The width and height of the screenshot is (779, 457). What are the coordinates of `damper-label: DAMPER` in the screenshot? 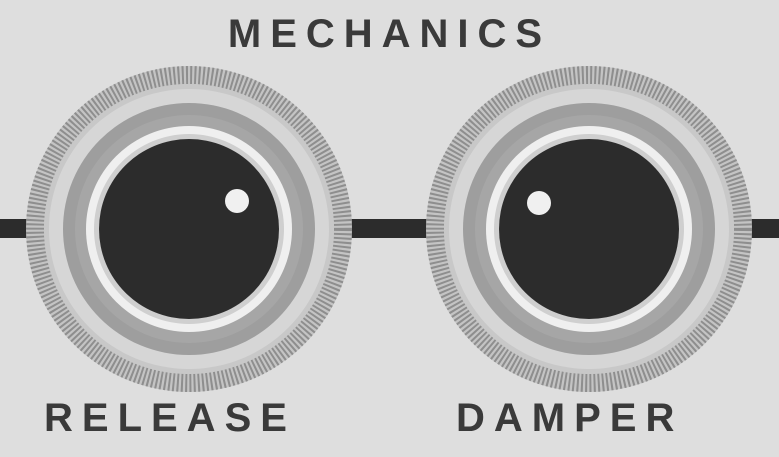 It's located at (570, 418).